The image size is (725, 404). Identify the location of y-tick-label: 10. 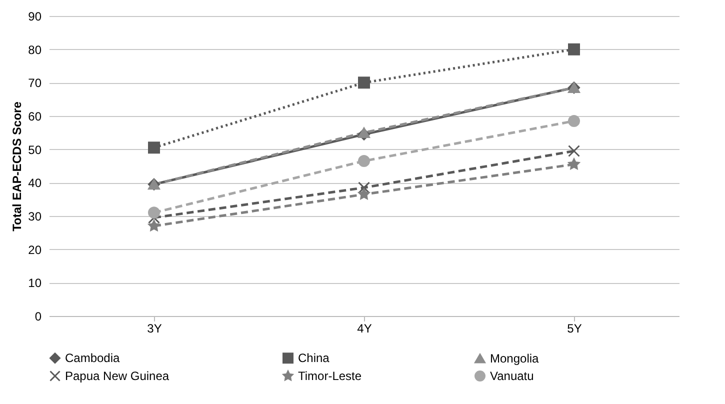
(35, 283).